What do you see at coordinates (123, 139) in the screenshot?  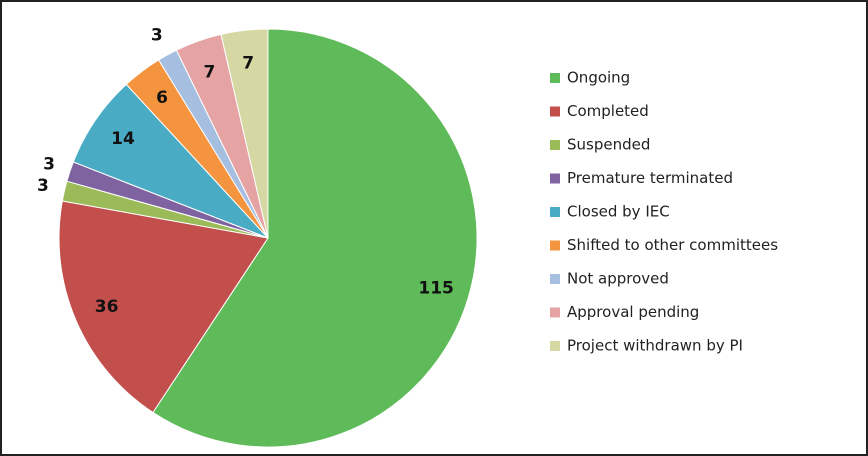 I see `data-label: 14` at bounding box center [123, 139].